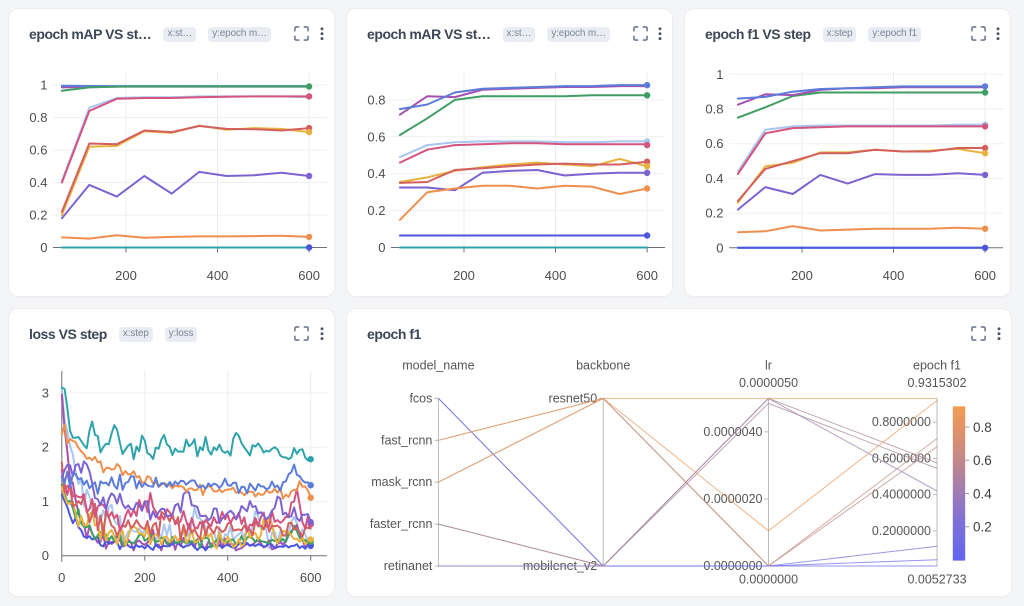 This screenshot has width=1024, height=606. Describe the element at coordinates (405, 440) in the screenshot. I see `svg-text: fast_rcnn` at that location.